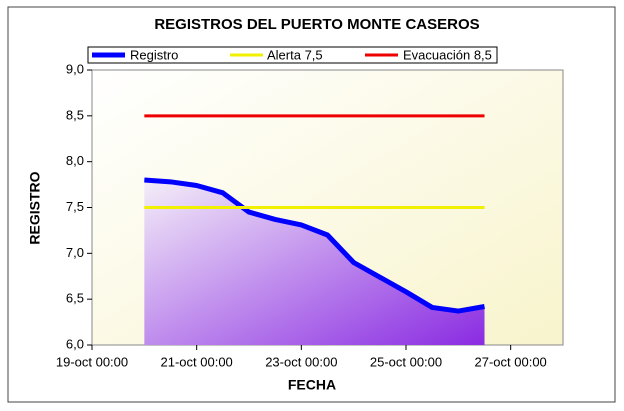 The height and width of the screenshot is (411, 624). What do you see at coordinates (312, 385) in the screenshot?
I see `x-axis-label: FECHA` at bounding box center [312, 385].